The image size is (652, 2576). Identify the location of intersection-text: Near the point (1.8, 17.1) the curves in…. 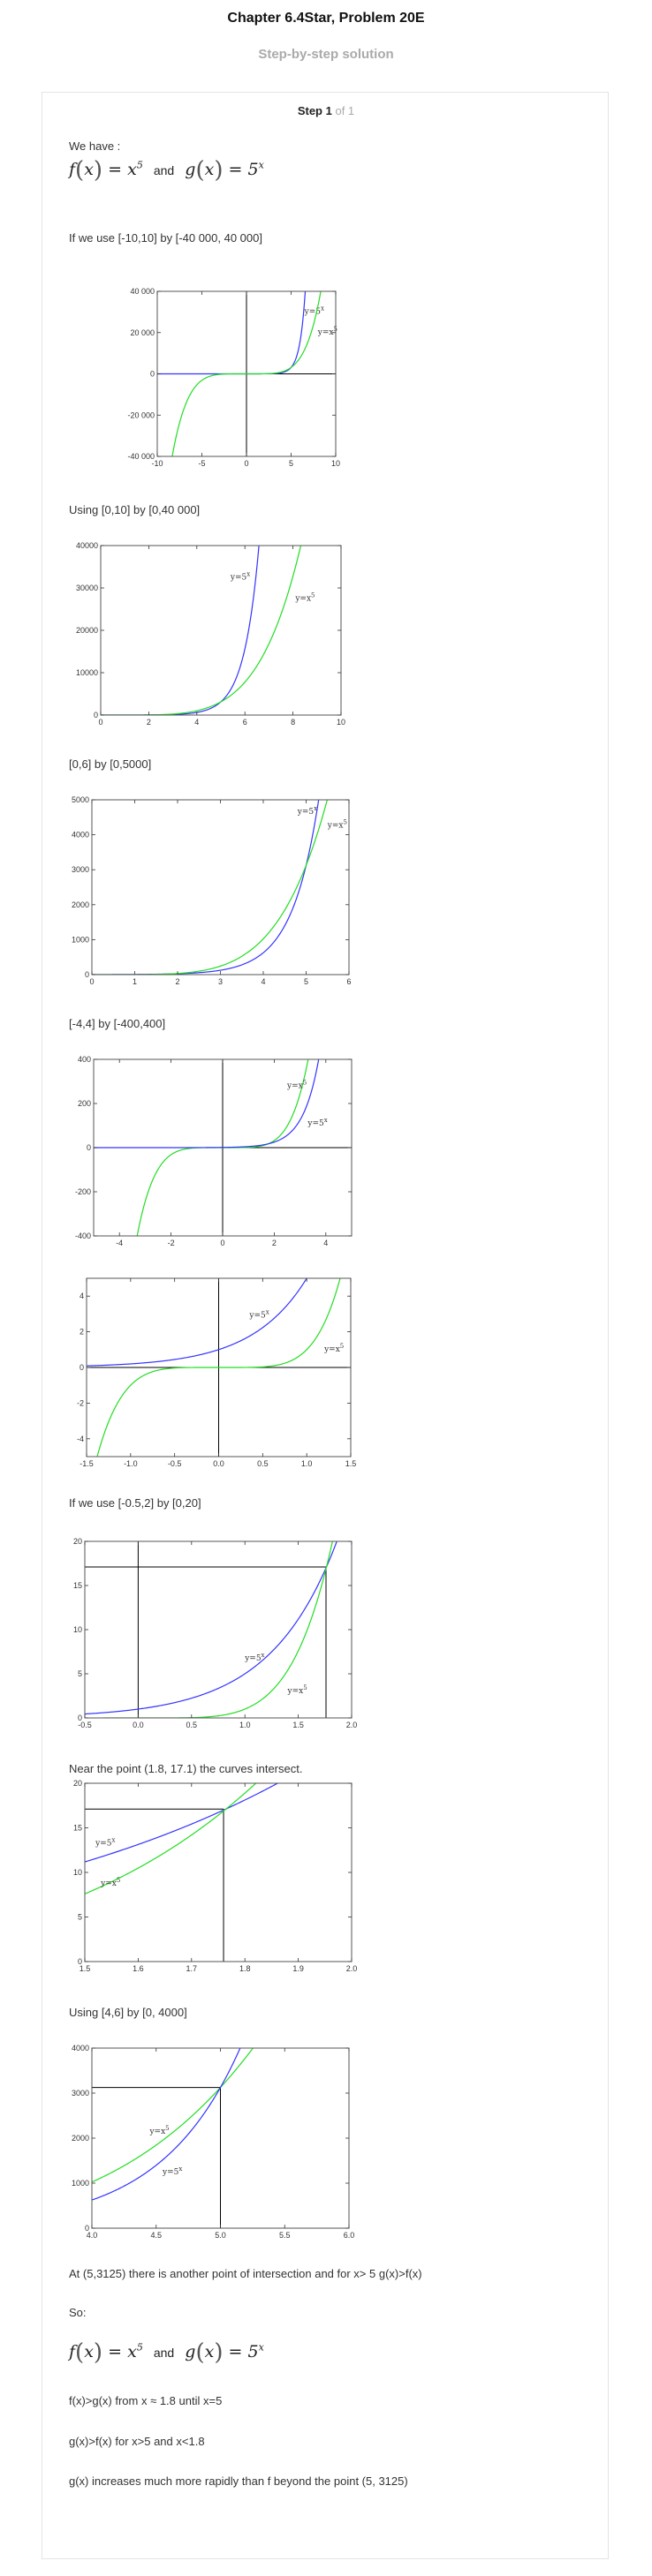
(186, 1769).